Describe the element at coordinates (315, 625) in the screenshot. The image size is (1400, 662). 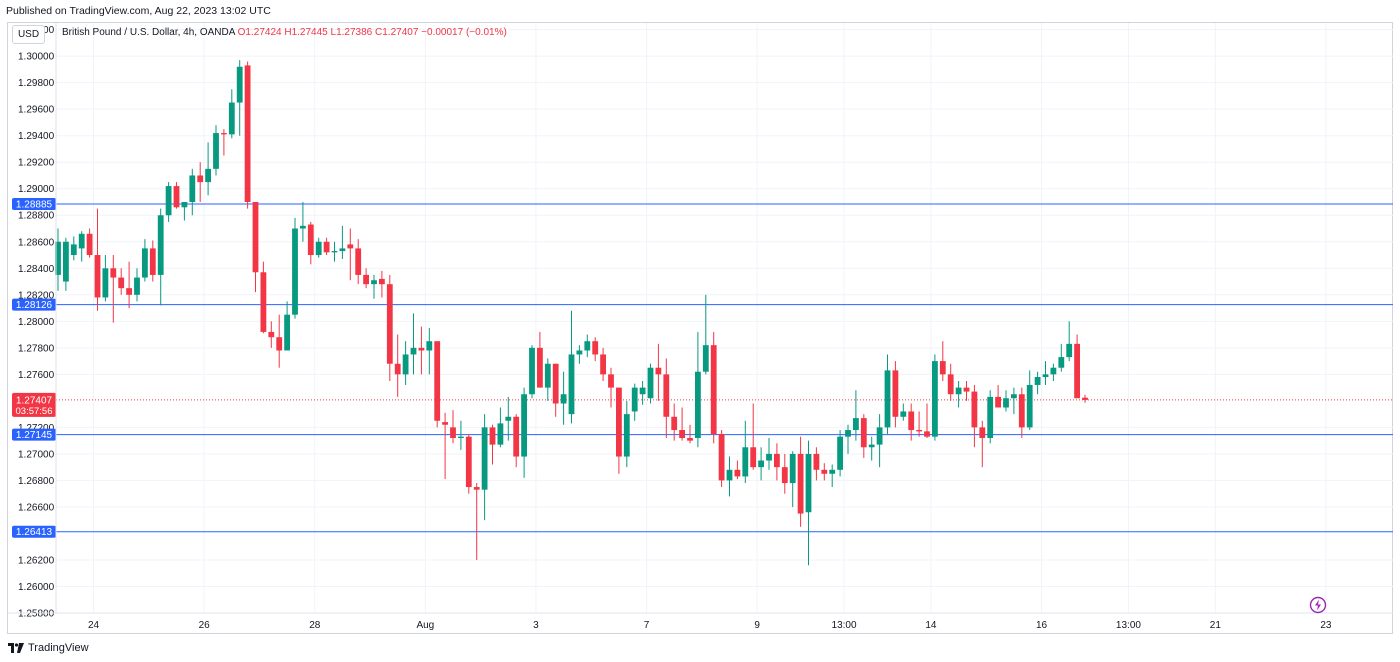
I see `x-tick-label: 28` at that location.